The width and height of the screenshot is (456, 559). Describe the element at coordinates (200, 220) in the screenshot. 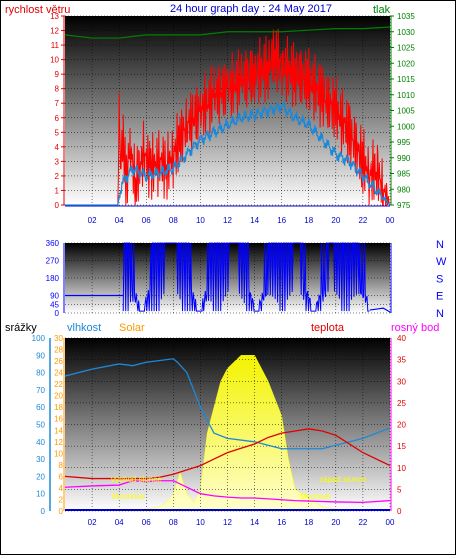

I see `wind-x-tick-label: 10` at that location.